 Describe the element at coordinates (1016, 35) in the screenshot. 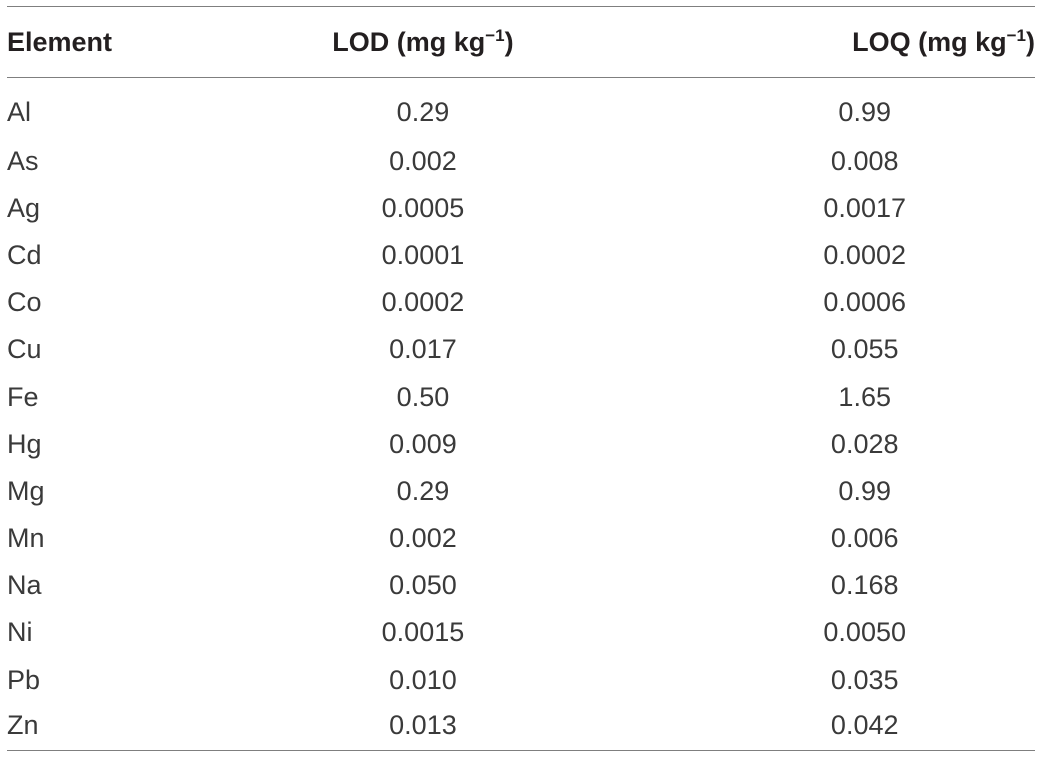

I see `header-loq-exponent: −1` at that location.